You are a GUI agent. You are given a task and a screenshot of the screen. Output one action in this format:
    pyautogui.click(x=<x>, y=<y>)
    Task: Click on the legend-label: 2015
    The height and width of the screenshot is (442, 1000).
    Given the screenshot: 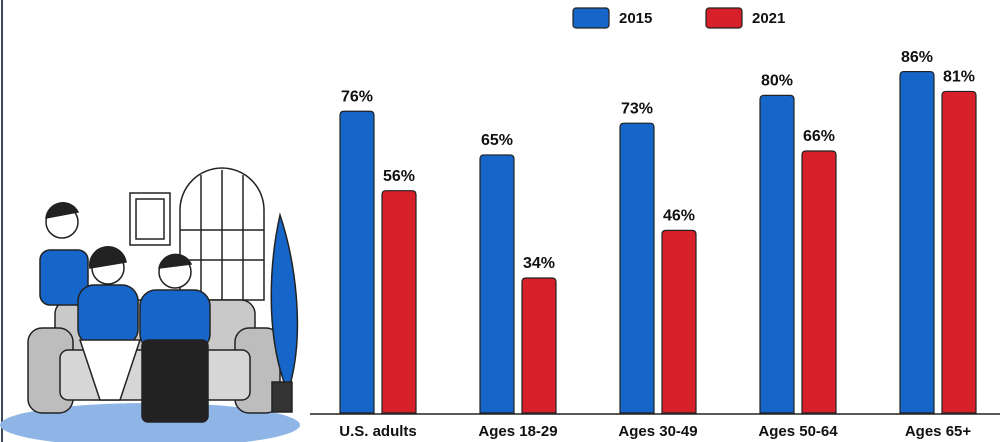 What is the action you would take?
    pyautogui.click(x=635, y=18)
    